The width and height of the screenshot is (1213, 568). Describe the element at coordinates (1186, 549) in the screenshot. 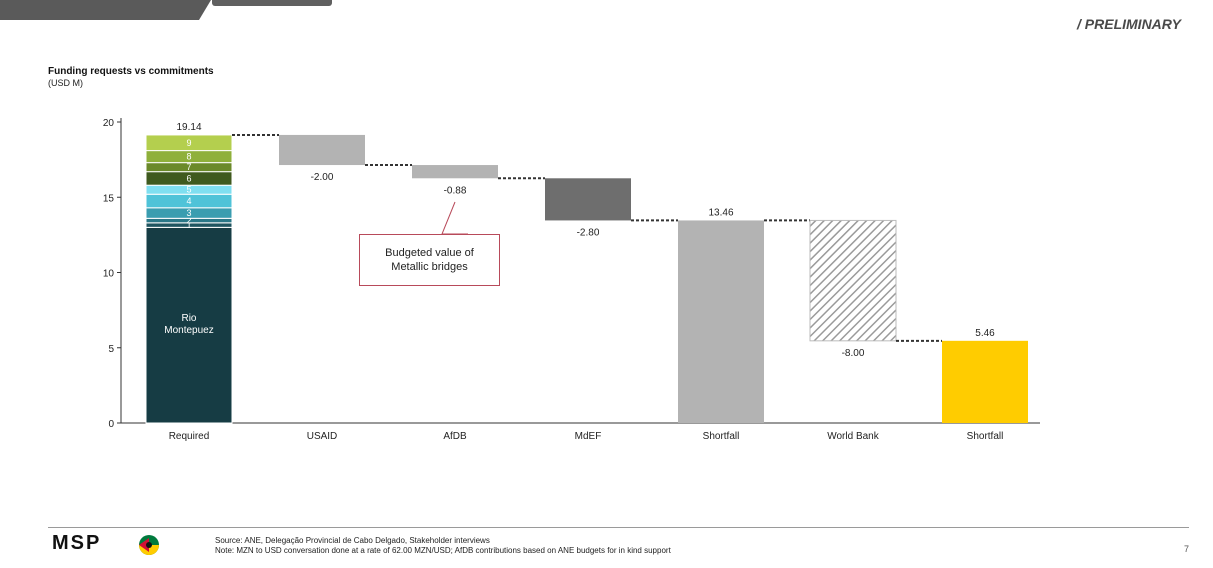

I see `page-number: 7` at that location.